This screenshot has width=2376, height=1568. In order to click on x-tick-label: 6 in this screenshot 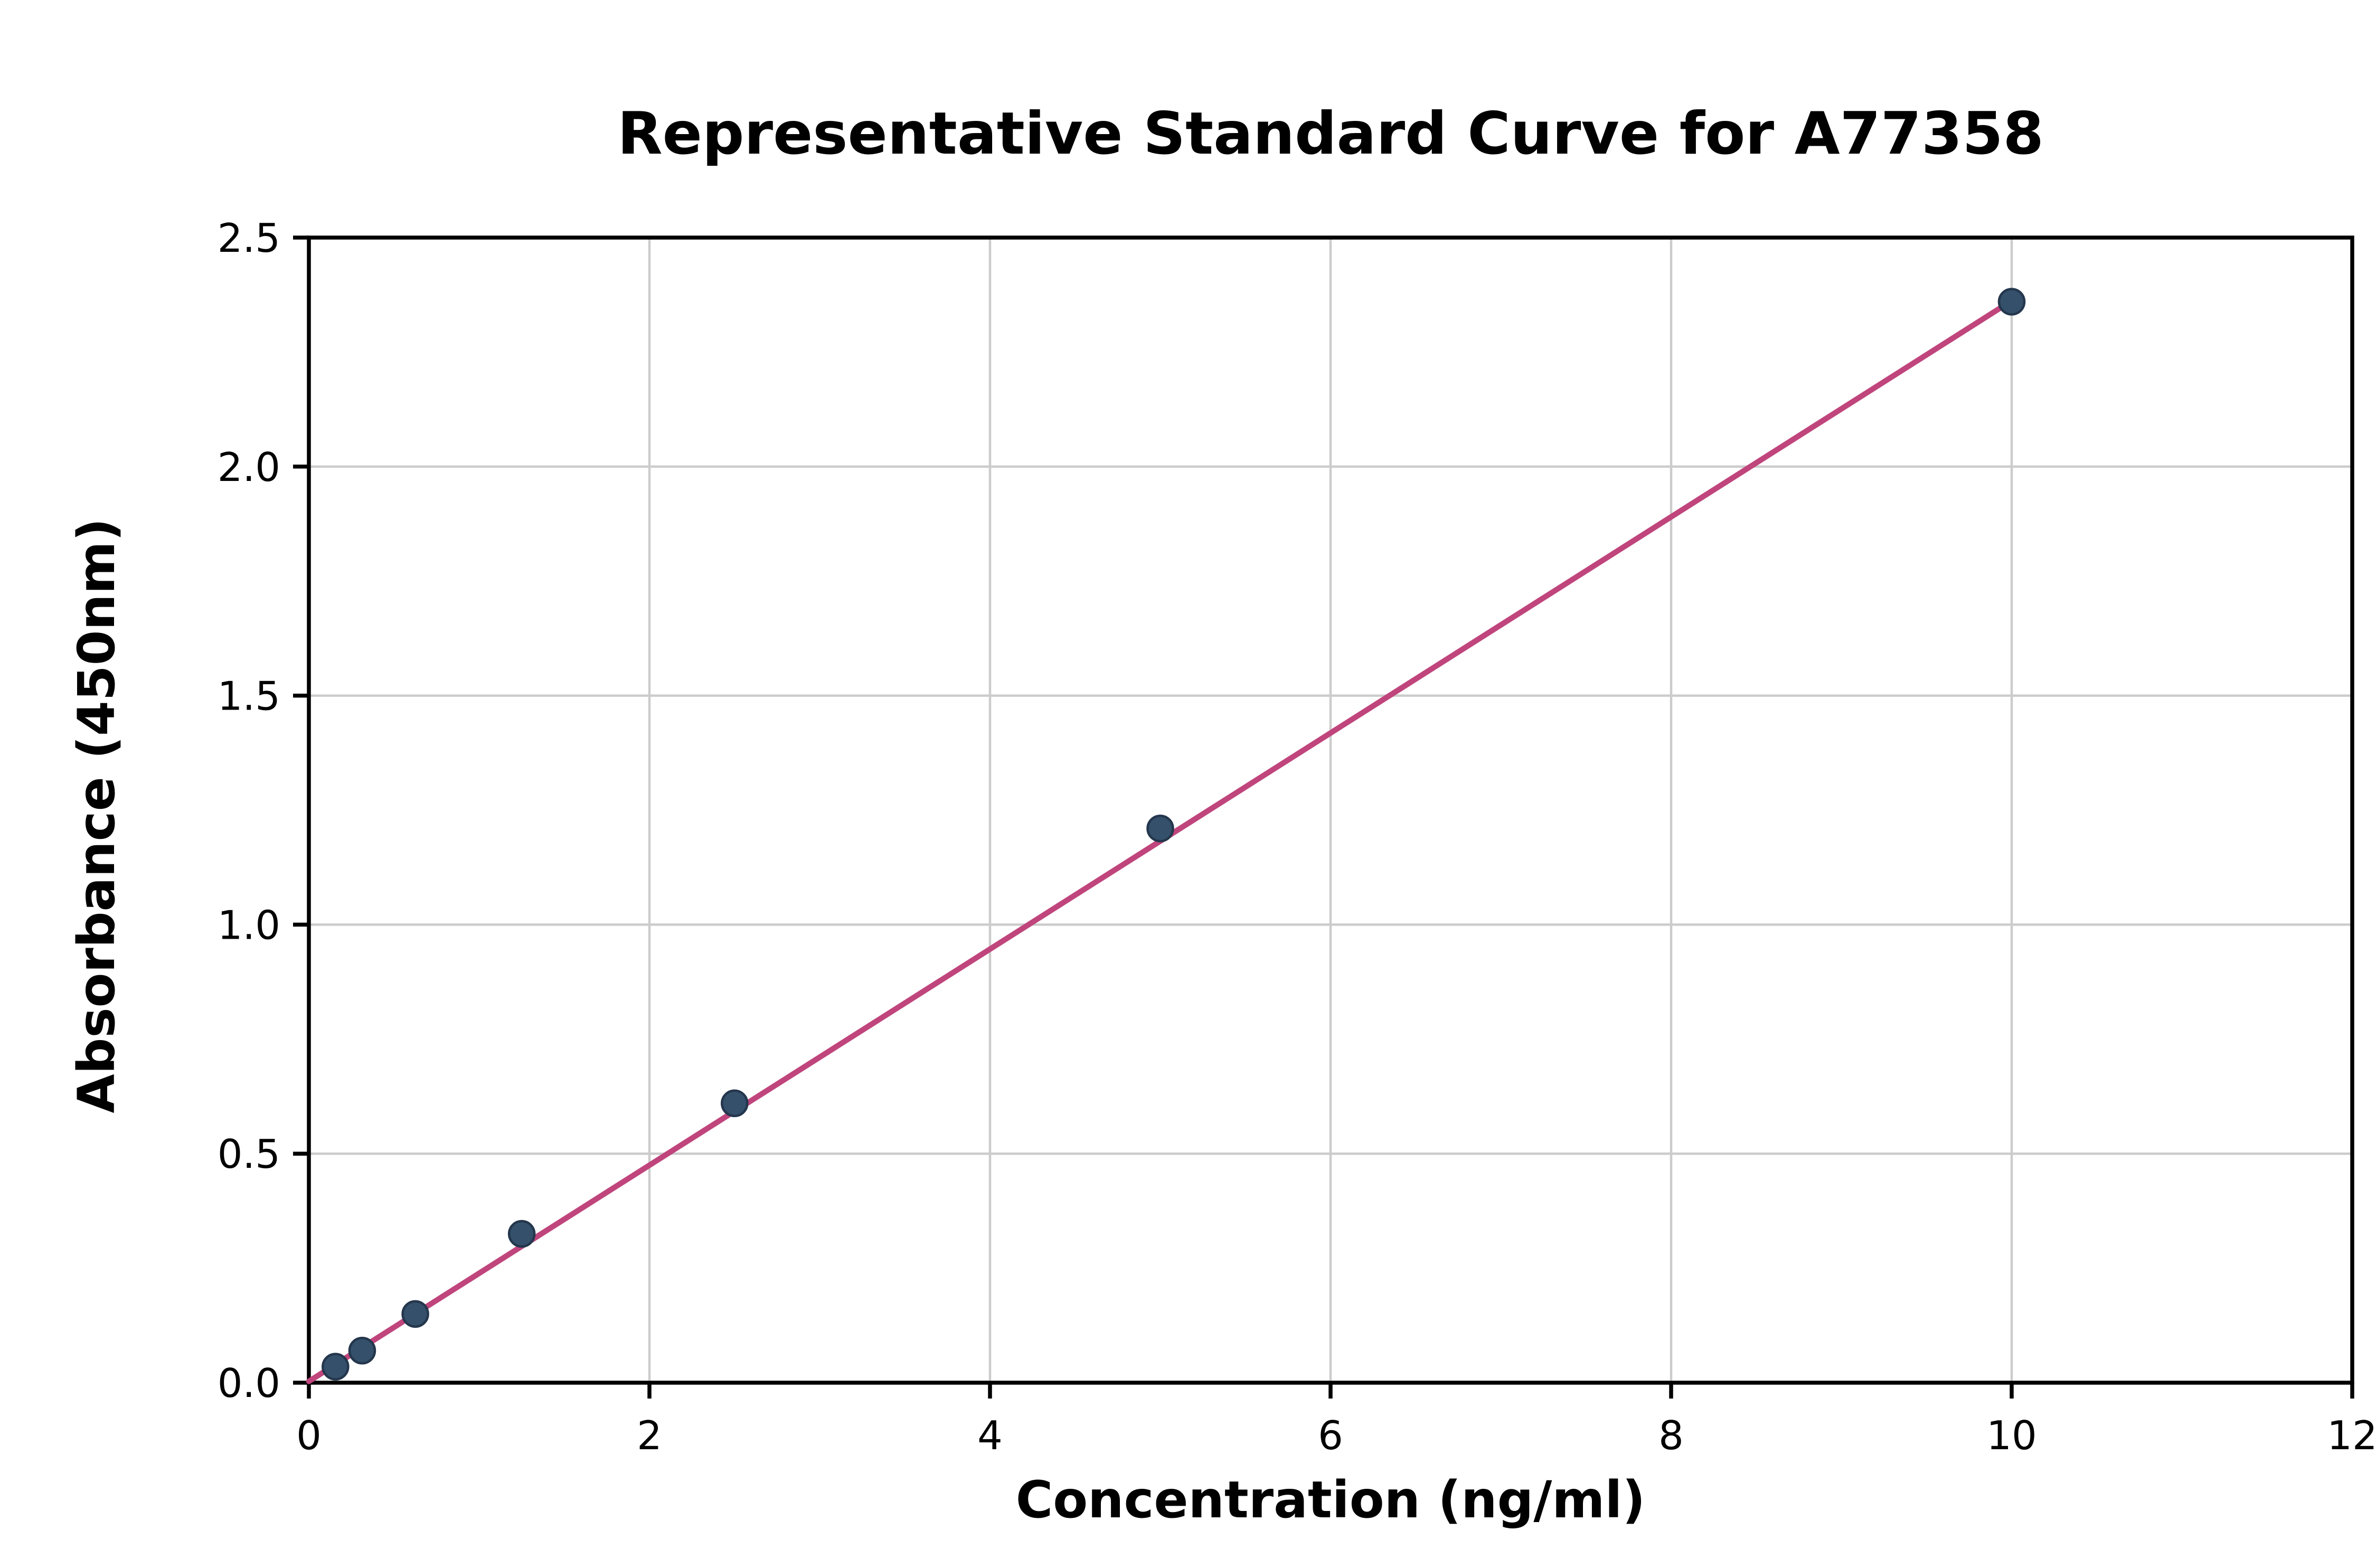, I will do `click(1331, 1435)`.